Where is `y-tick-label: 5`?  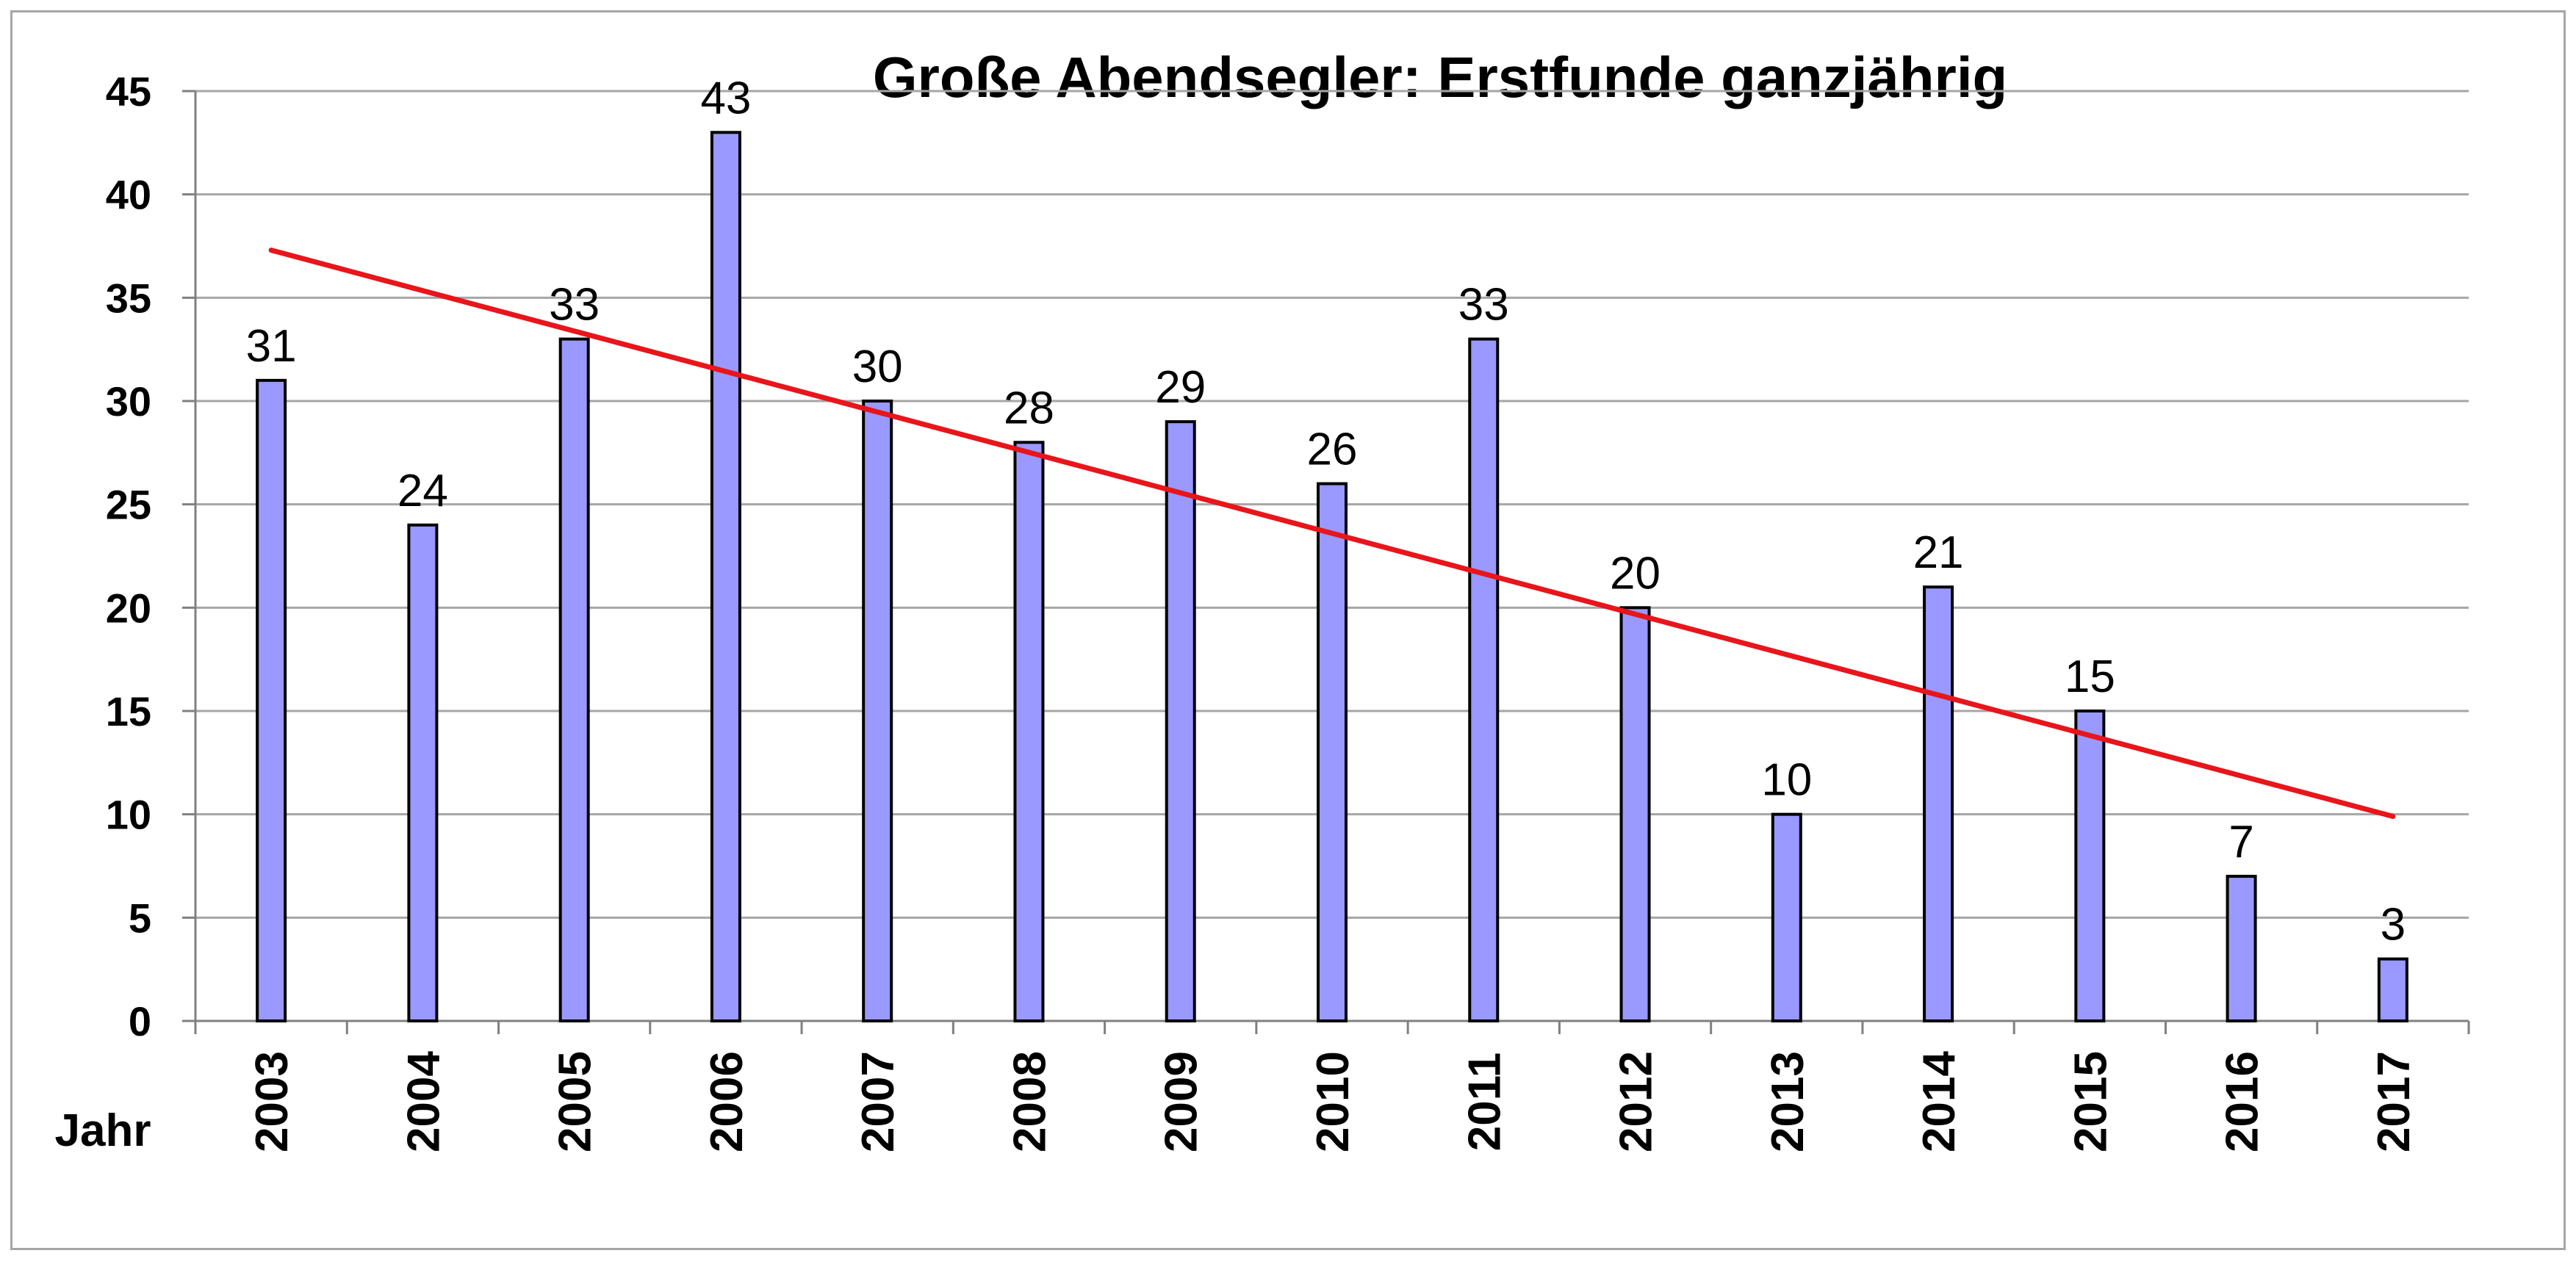 y-tick-label: 5 is located at coordinates (140, 918).